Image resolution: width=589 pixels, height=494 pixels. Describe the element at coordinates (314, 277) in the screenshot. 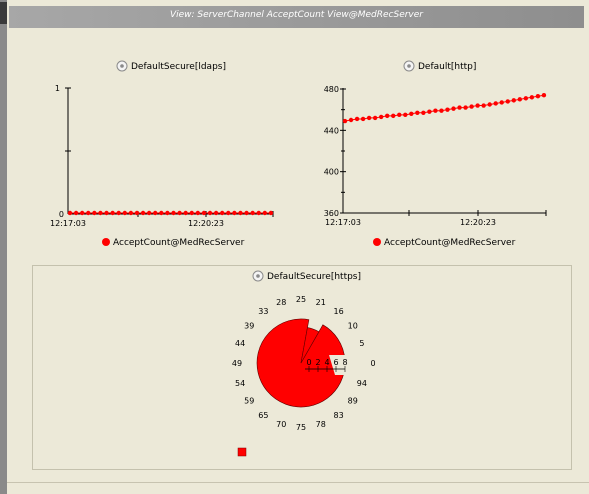

I see `chart-title-https: DefaultSecure[https]` at that location.